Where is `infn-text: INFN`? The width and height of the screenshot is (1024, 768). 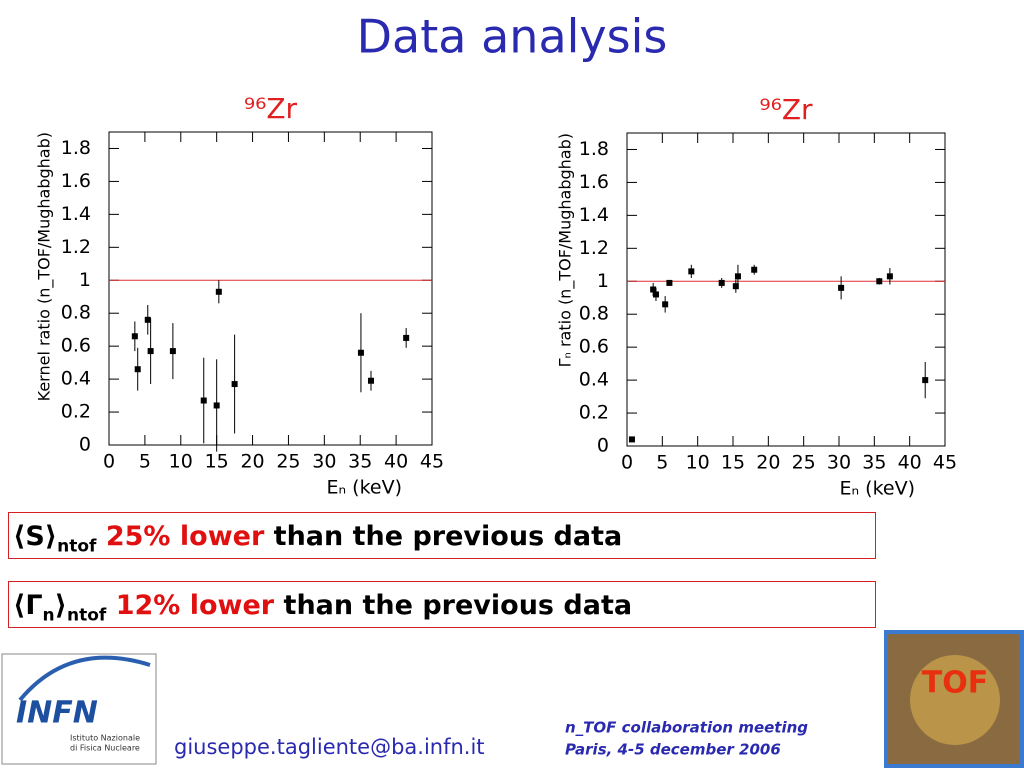 infn-text: INFN is located at coordinates (57, 713).